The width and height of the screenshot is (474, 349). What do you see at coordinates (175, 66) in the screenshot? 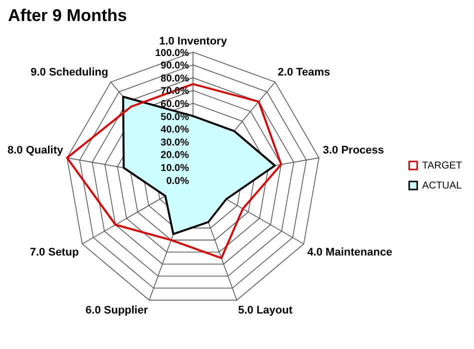
I see `y-tick-label: 90.0%` at bounding box center [175, 66].